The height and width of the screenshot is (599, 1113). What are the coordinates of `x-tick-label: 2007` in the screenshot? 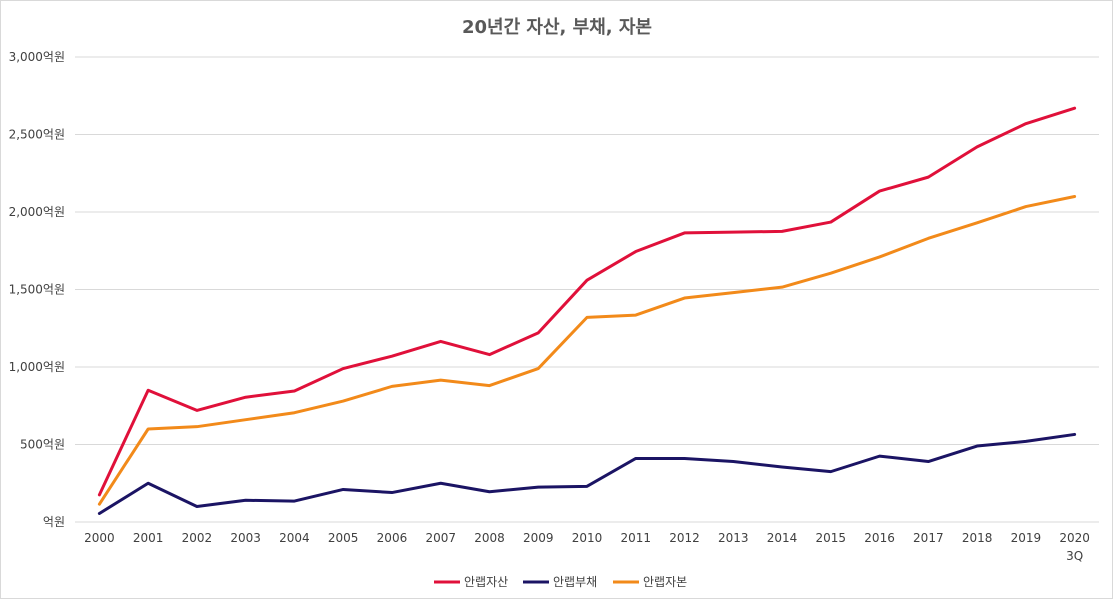 It's located at (440, 538).